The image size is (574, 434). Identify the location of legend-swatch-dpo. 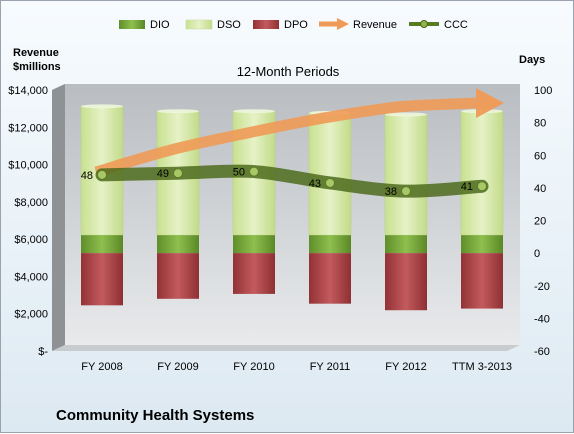
(266, 24).